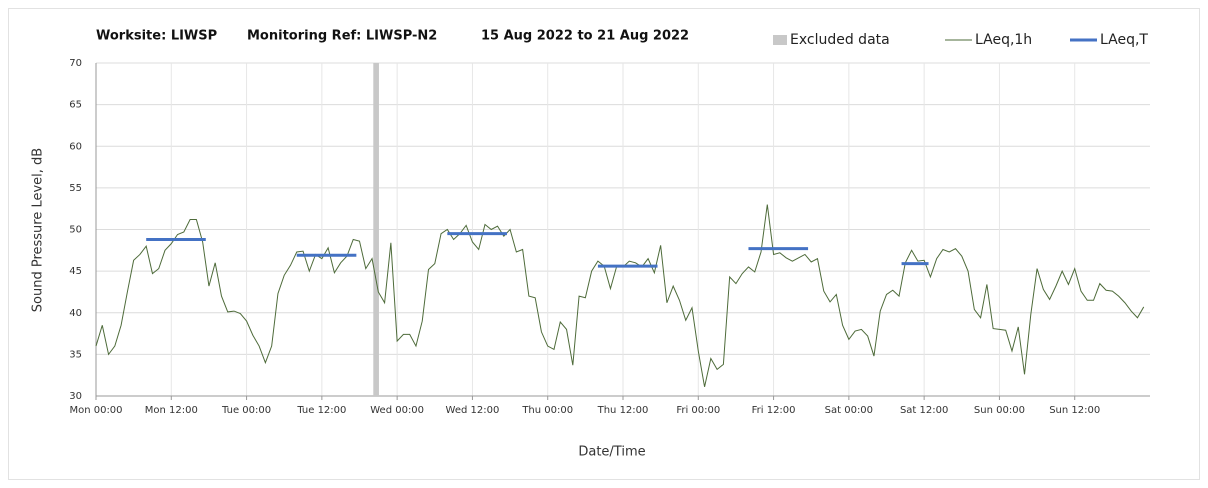 Image resolution: width=1208 pixels, height=488 pixels. What do you see at coordinates (840, 40) in the screenshot?
I see `legend-label: Excluded data` at bounding box center [840, 40].